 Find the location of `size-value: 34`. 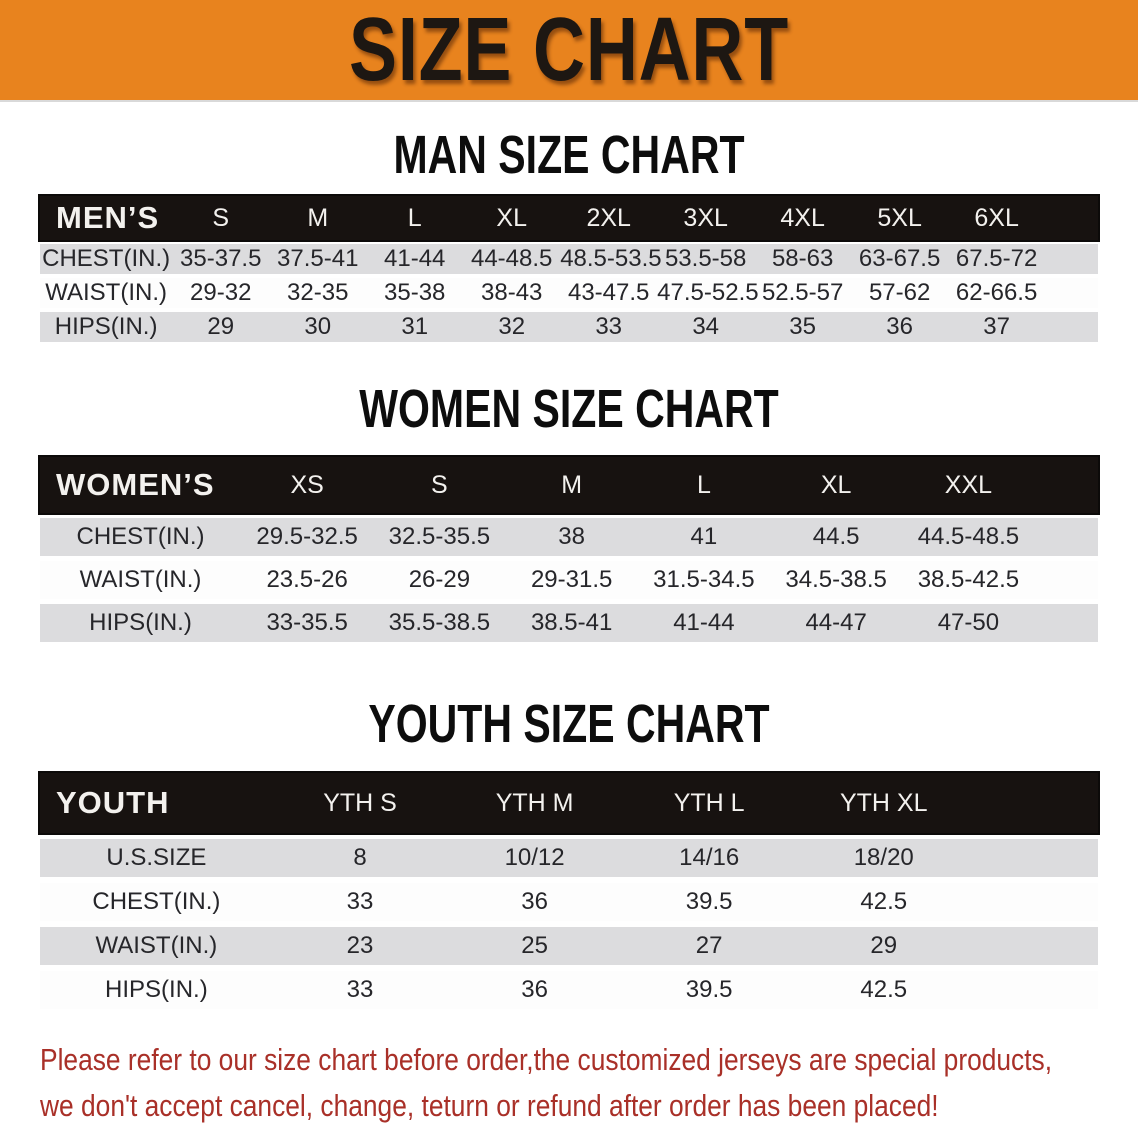

size-value: 34 is located at coordinates (706, 326).